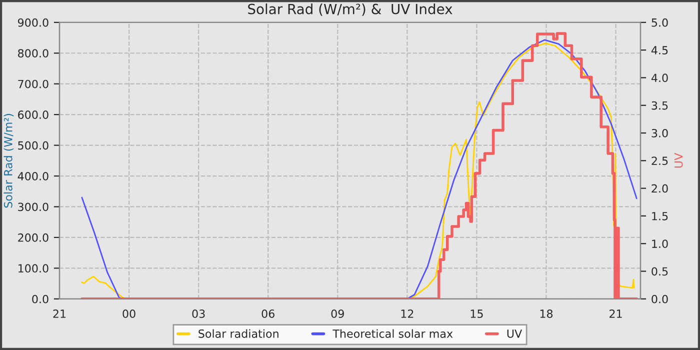  I want to click on x-tick-label: 15, so click(476, 314).